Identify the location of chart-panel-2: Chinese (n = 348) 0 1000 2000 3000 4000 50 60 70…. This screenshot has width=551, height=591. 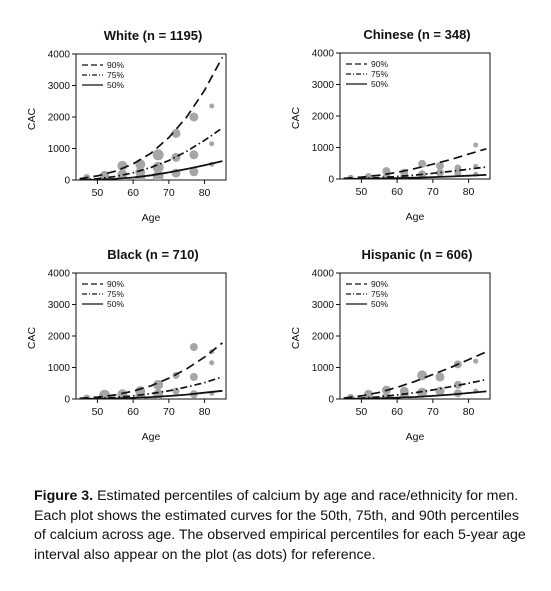
(390, 125).